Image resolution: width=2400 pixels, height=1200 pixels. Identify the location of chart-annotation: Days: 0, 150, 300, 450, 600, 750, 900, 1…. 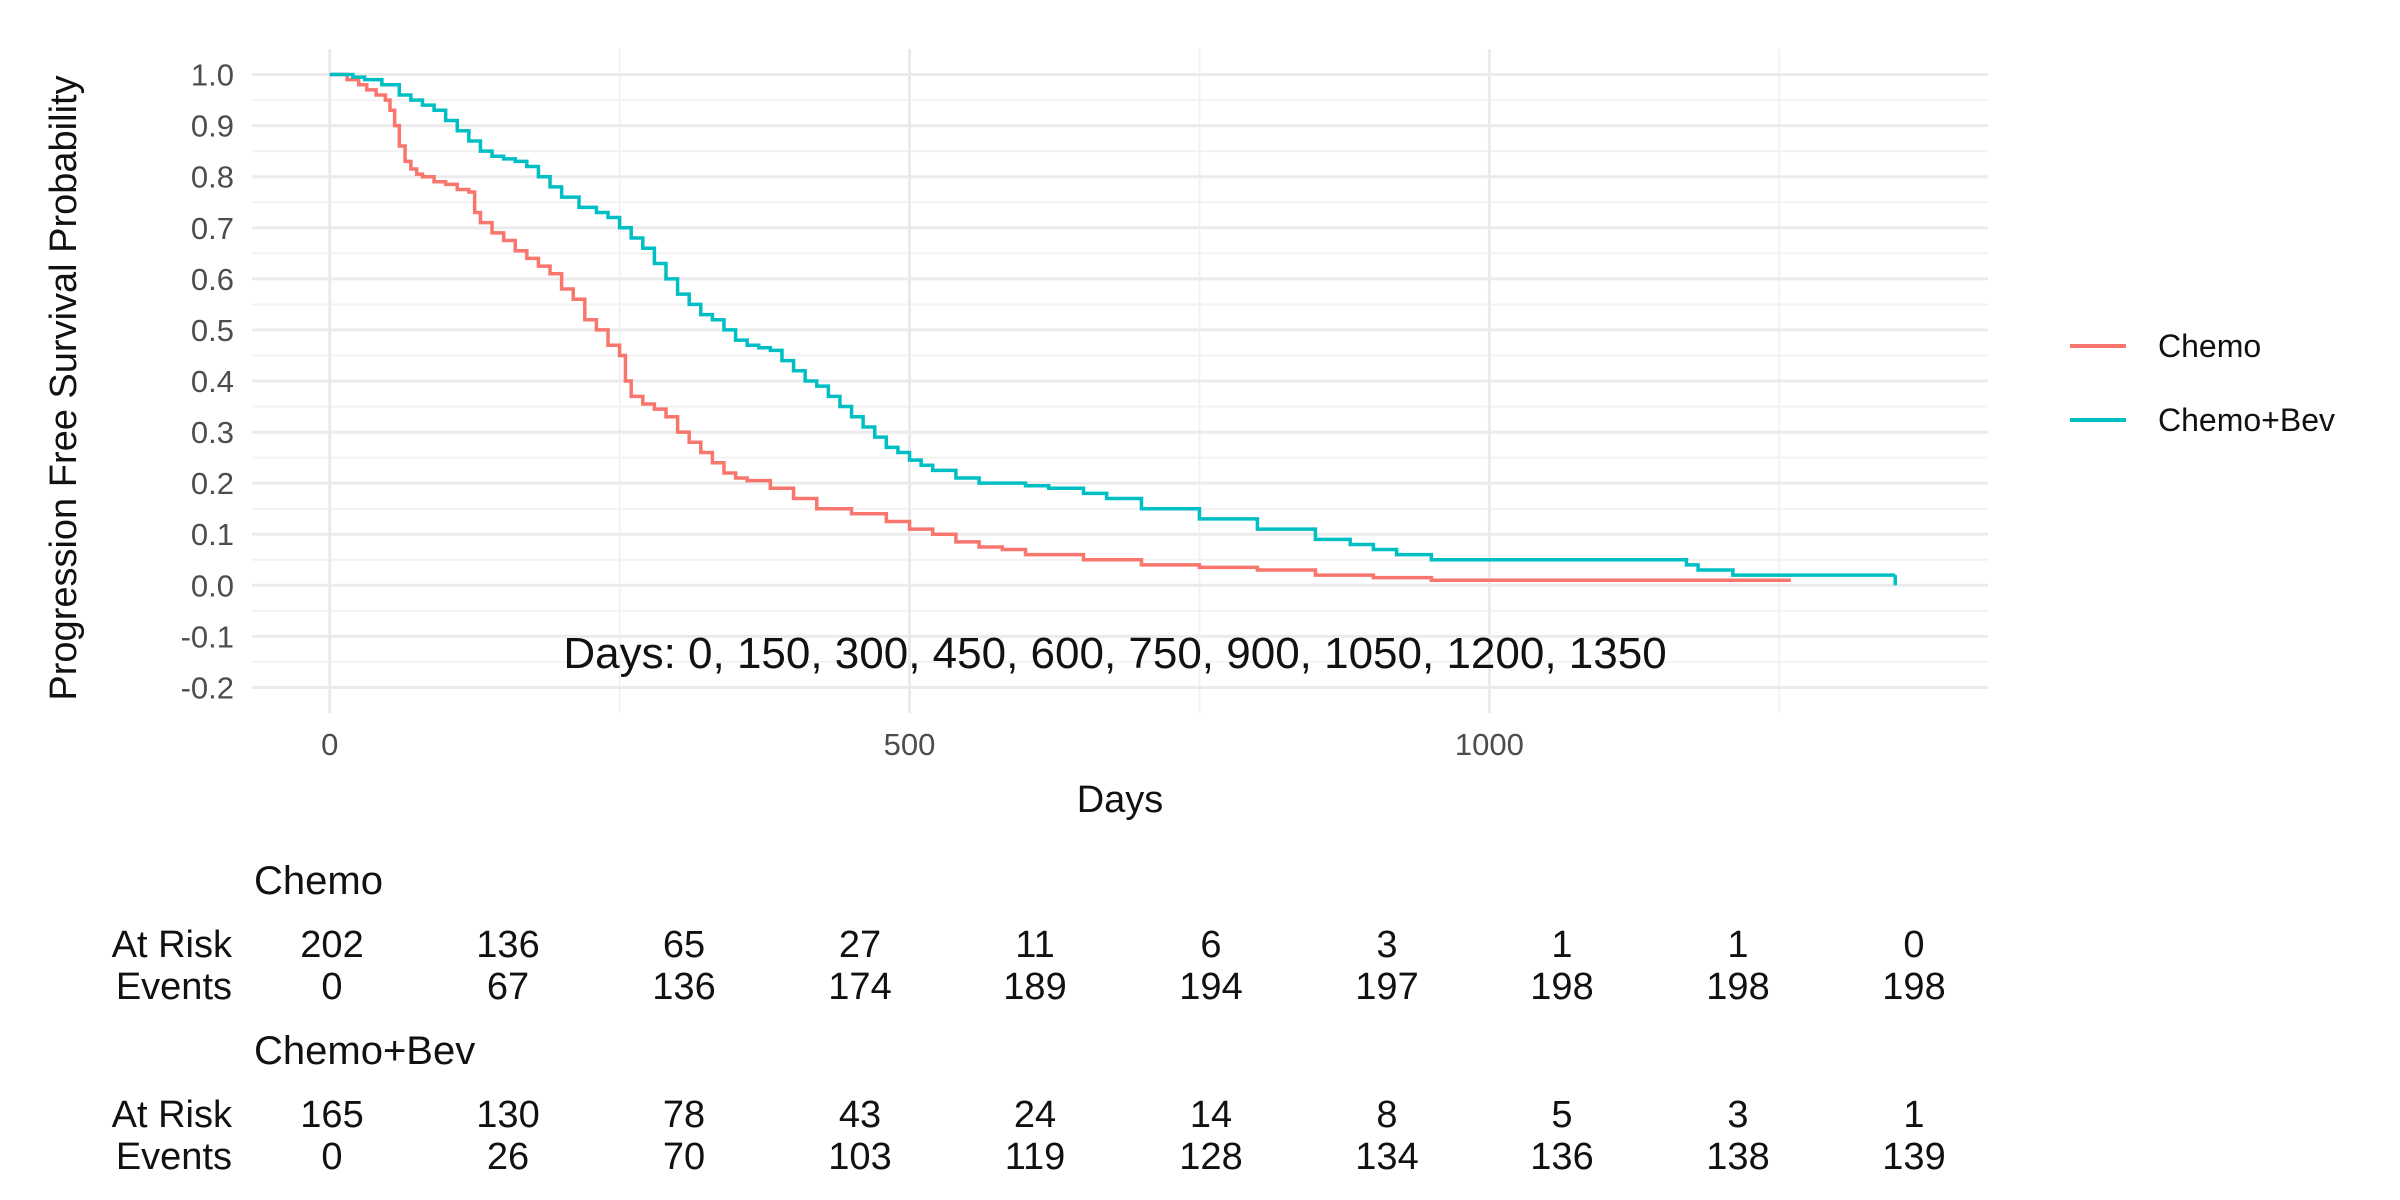
(1114, 653).